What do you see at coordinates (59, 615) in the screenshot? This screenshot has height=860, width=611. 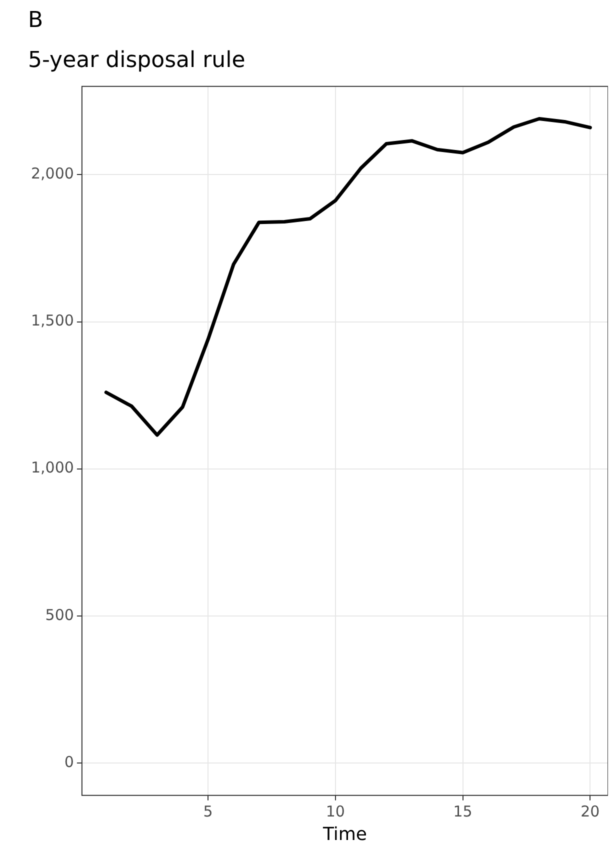 I see `y-tick-label: 500` at bounding box center [59, 615].